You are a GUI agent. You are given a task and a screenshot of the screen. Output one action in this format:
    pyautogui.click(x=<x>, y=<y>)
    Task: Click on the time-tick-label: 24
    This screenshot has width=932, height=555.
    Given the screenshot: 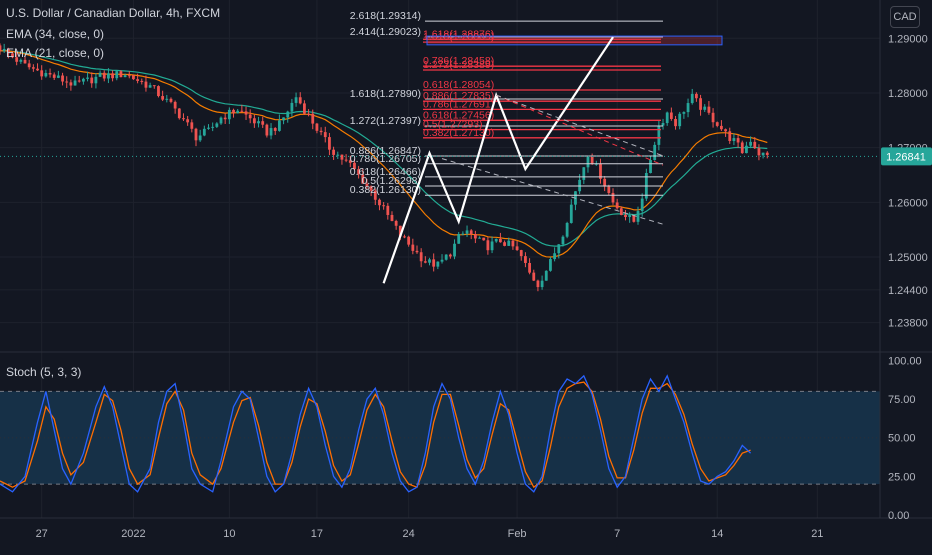 What is the action you would take?
    pyautogui.click(x=409, y=534)
    